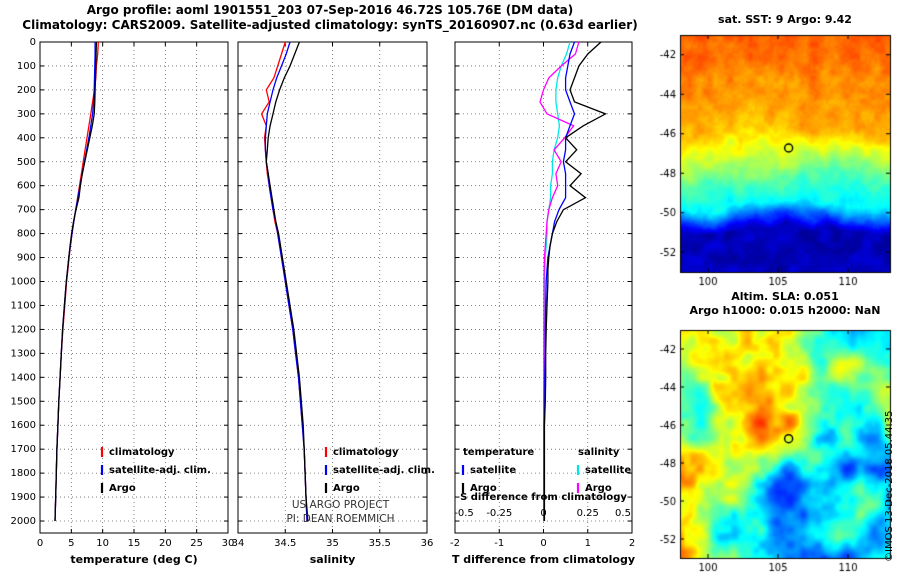  What do you see at coordinates (499, 543) in the screenshot?
I see `svg-text: -1` at bounding box center [499, 543].